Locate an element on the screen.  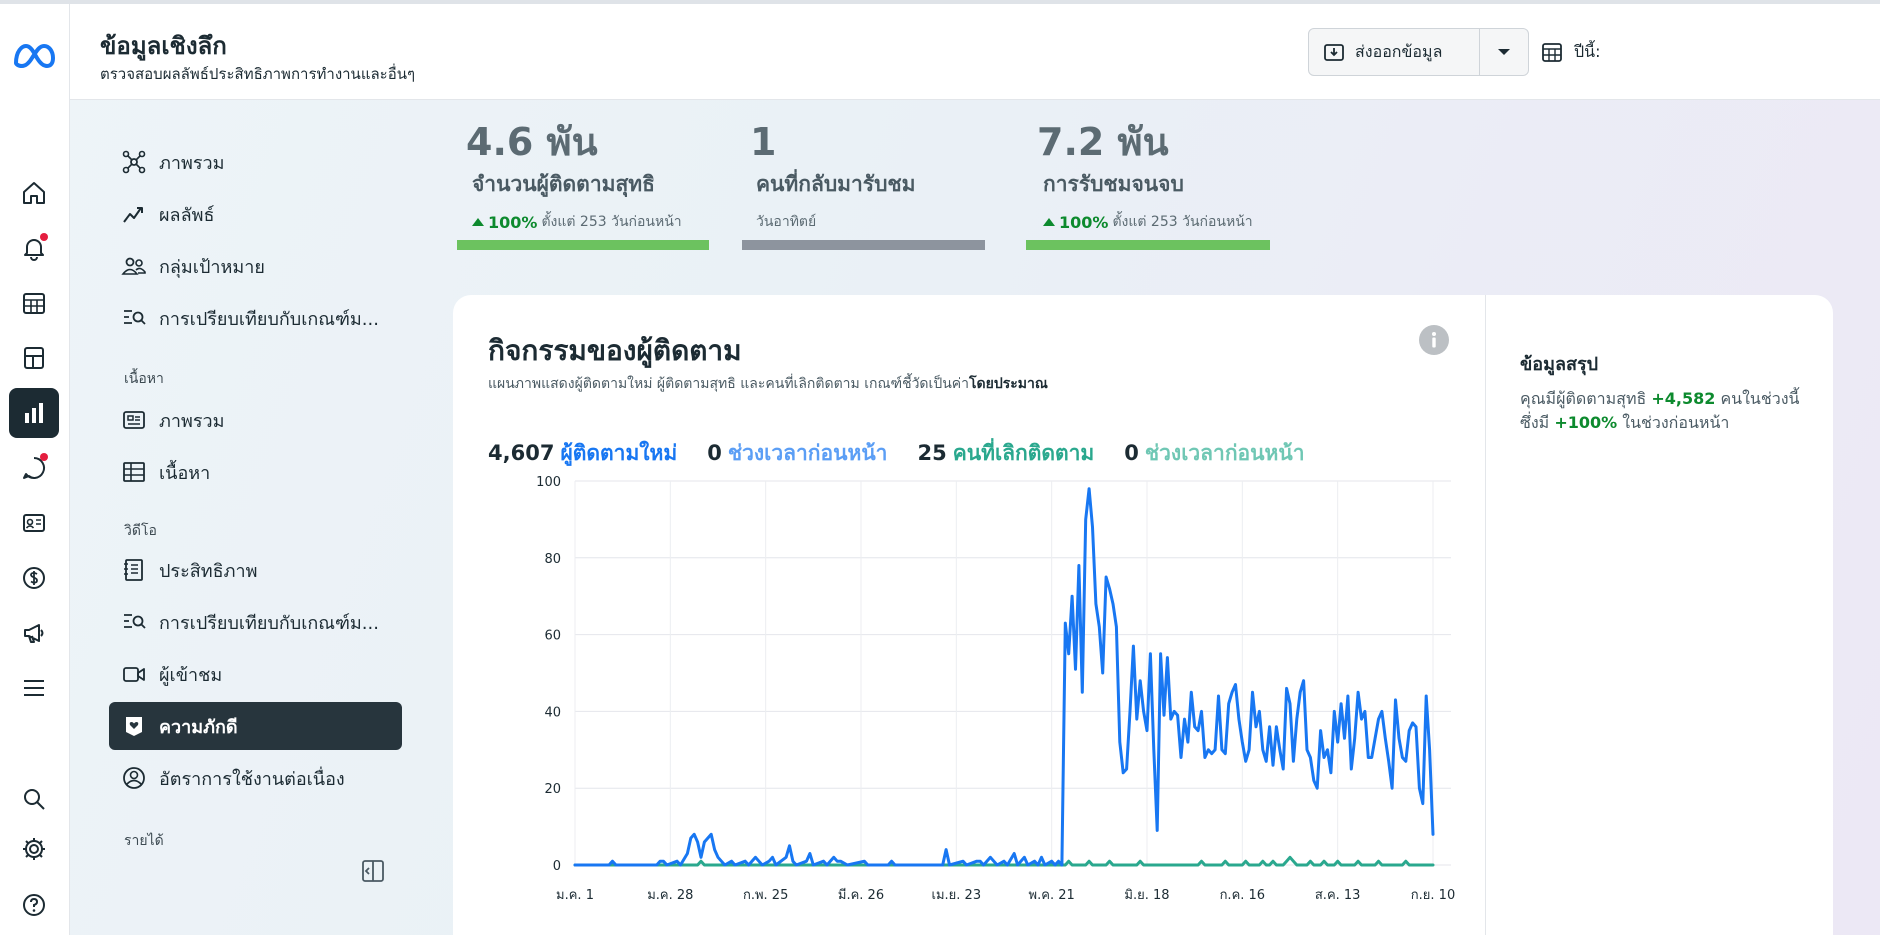
summary-net-followers: +4,582 is located at coordinates (1683, 398).